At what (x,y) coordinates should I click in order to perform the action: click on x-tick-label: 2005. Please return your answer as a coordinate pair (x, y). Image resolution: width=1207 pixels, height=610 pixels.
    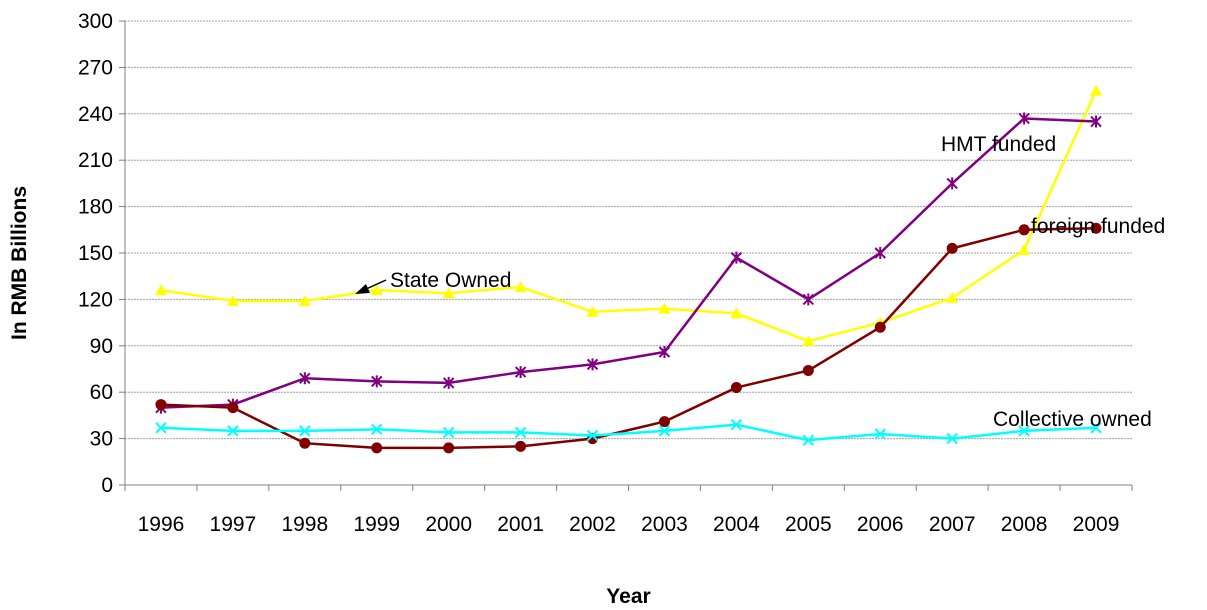
    Looking at the image, I should click on (808, 524).